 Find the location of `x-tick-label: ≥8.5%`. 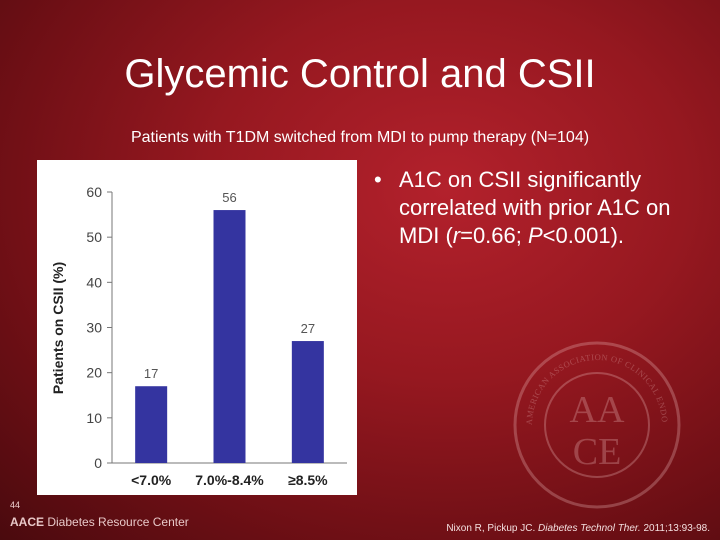

x-tick-label: ≥8.5% is located at coordinates (308, 480).